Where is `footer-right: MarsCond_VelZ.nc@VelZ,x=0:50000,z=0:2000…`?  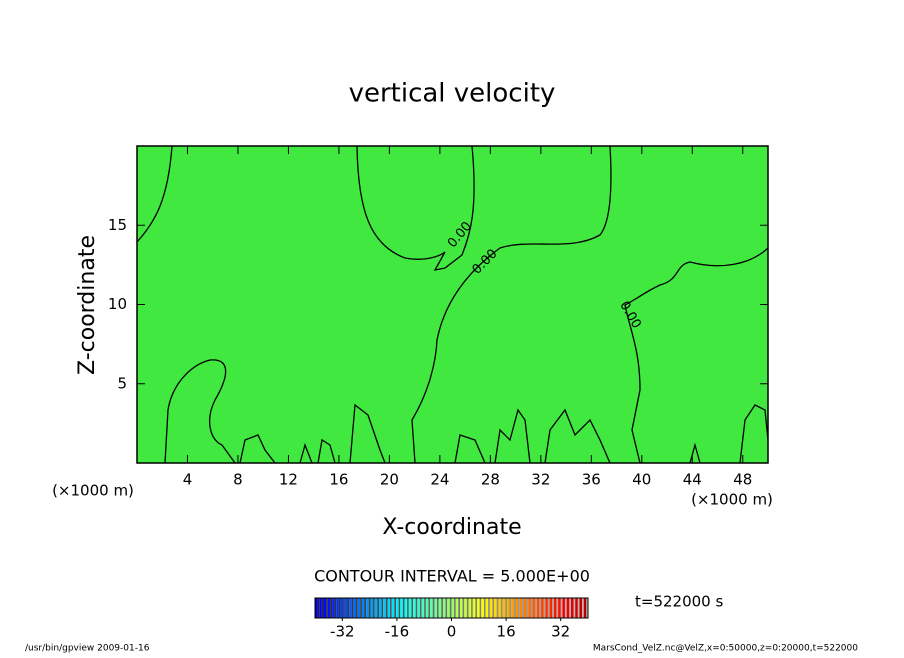
footer-right: MarsCond_VelZ.nc@VelZ,x=0:50000,z=0:2000… is located at coordinates (725, 649).